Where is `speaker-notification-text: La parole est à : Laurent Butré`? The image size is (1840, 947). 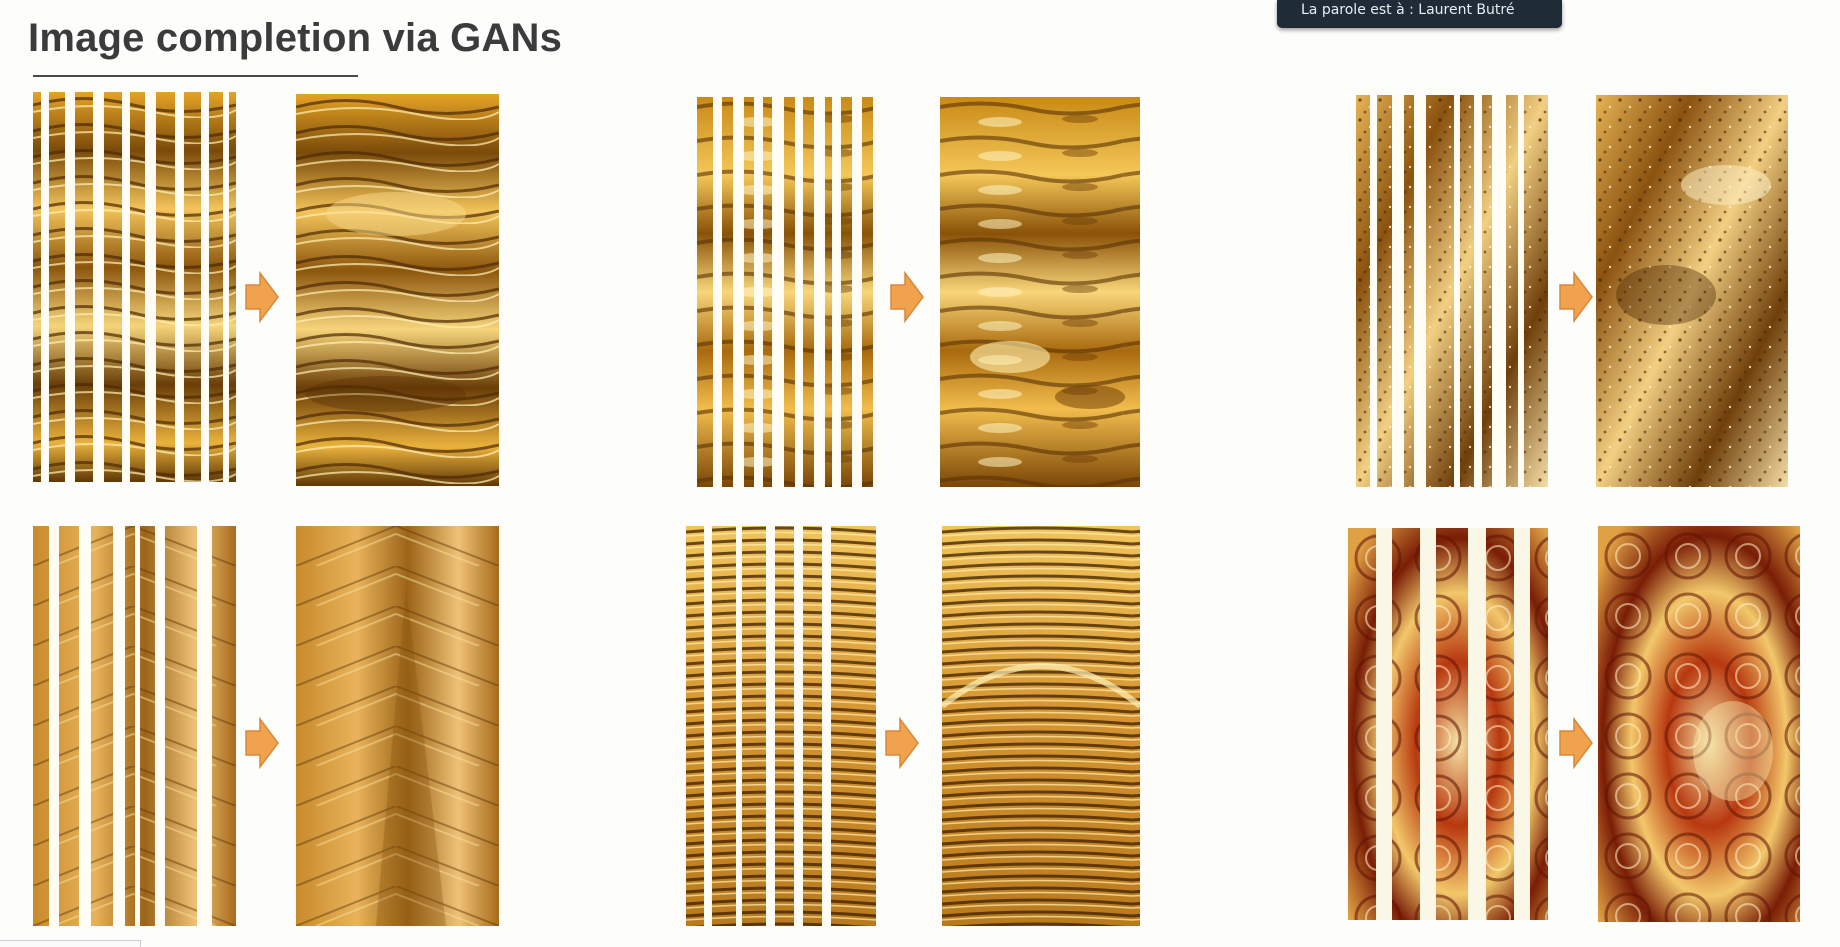
speaker-notification-text: La parole est à : Laurent Butré is located at coordinates (1407, 10).